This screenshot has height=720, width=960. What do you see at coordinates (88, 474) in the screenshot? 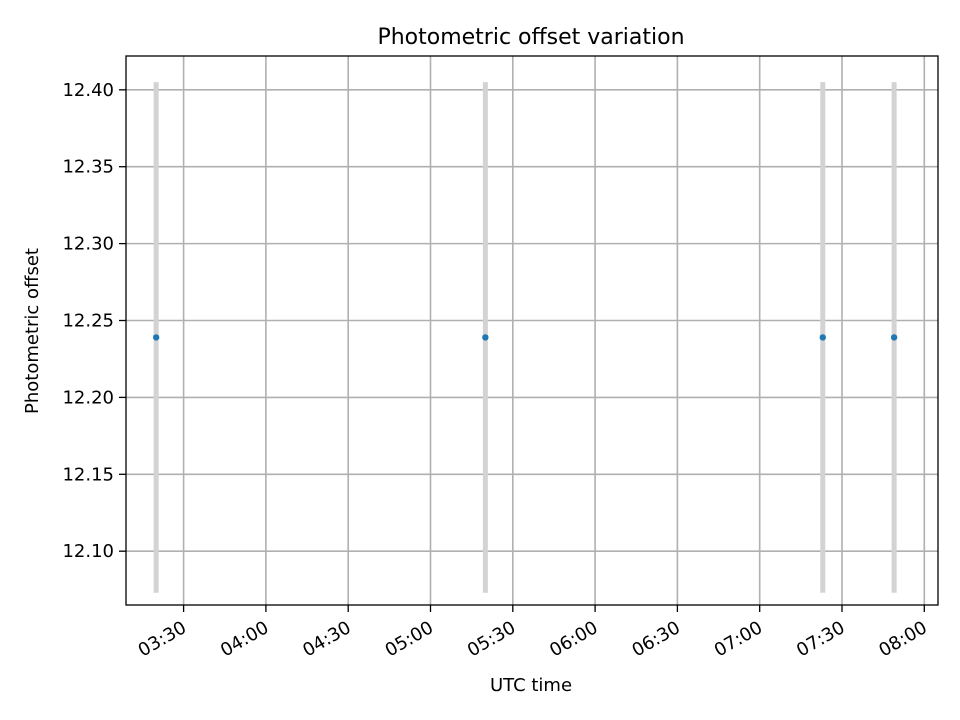
I see `y-tick-label: 12.15` at bounding box center [88, 474].